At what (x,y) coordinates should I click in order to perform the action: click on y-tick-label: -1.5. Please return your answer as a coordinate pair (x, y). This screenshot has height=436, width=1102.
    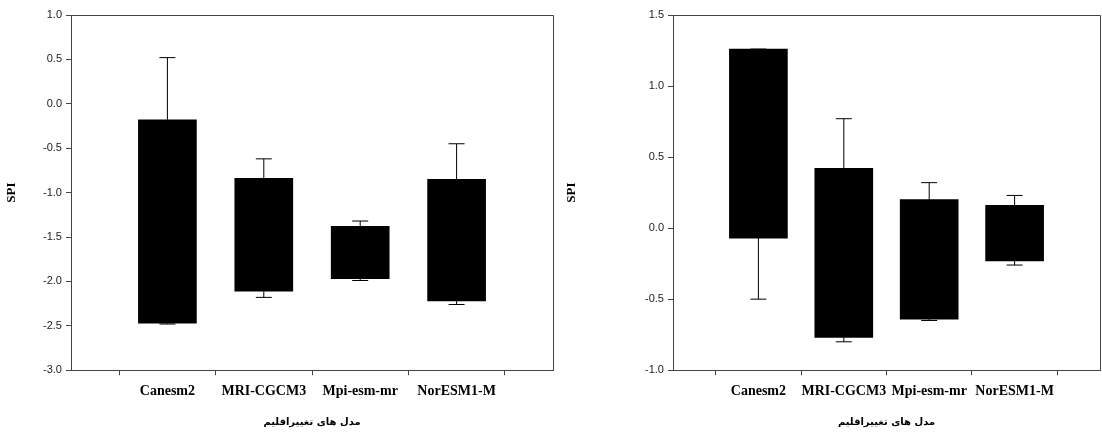
    Looking at the image, I should click on (52, 236).